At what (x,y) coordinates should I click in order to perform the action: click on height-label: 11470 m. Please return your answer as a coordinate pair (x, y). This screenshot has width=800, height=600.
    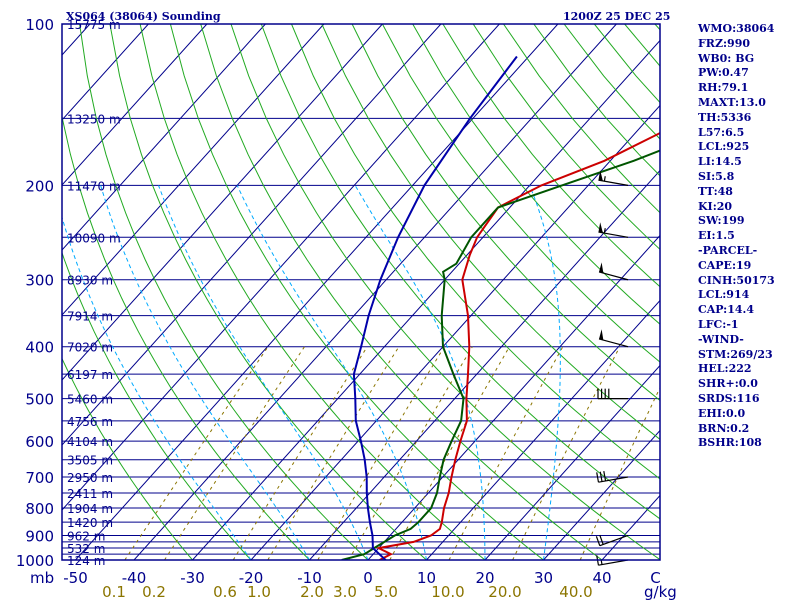
    Looking at the image, I should click on (94, 186).